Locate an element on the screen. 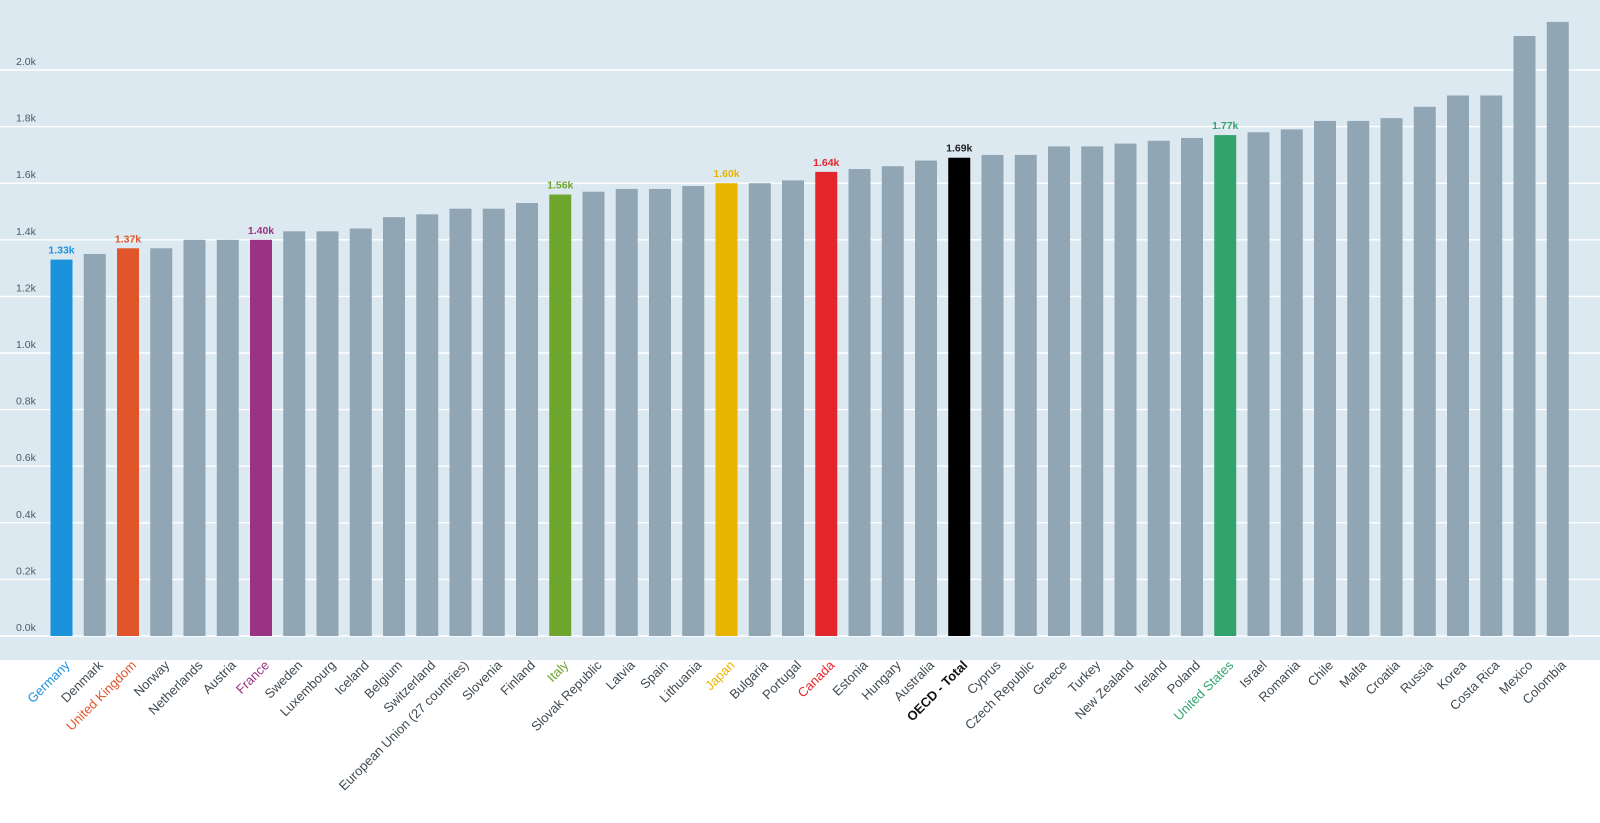 The width and height of the screenshot is (1600, 823). x-tick-label: Finland is located at coordinates (517, 678).